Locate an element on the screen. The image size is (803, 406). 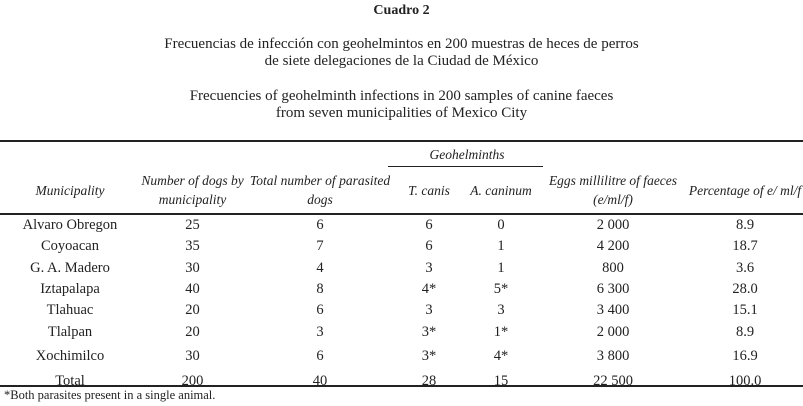
table-cell: 16.9 is located at coordinates (745, 356).